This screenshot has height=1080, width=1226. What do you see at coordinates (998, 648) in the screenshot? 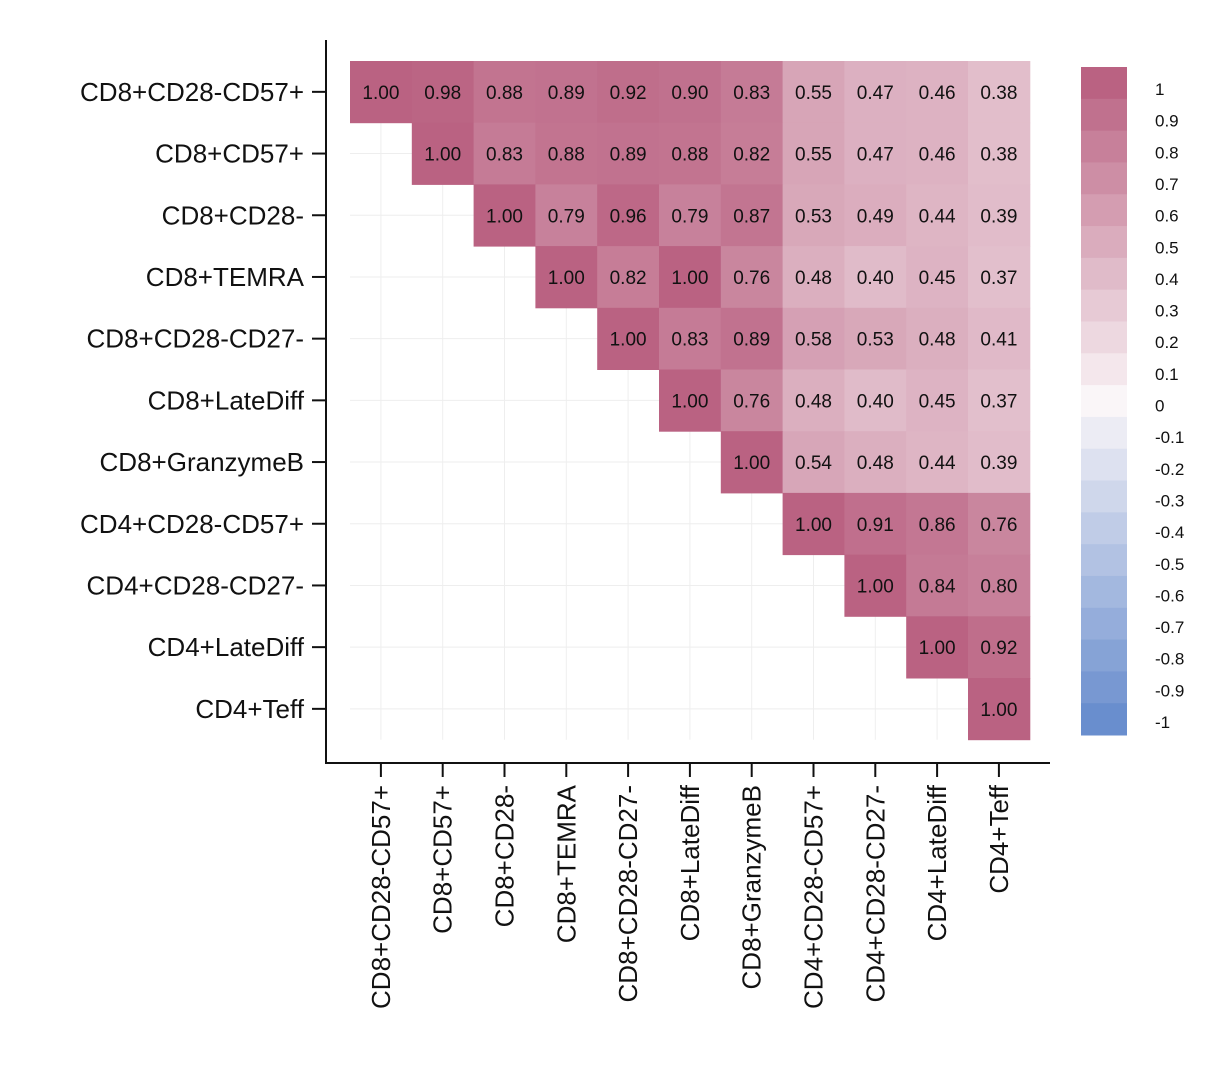
I see `cell-value: 0.92` at bounding box center [998, 648].